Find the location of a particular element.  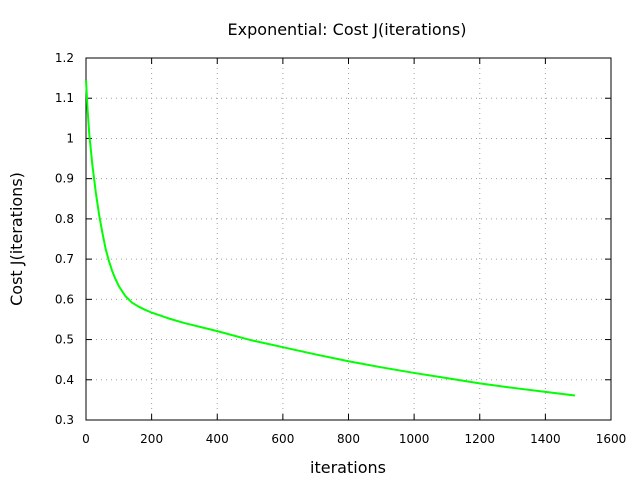

y-tick-label: 0.4 is located at coordinates (64, 380).